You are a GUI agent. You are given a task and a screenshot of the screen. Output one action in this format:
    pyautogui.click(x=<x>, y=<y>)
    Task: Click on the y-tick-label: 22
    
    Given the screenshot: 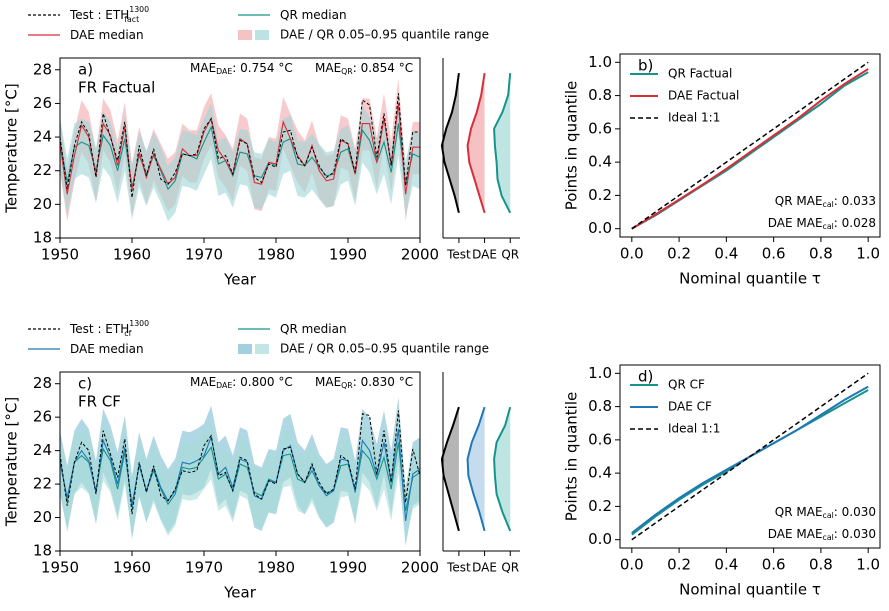 What is the action you would take?
    pyautogui.click(x=42, y=484)
    